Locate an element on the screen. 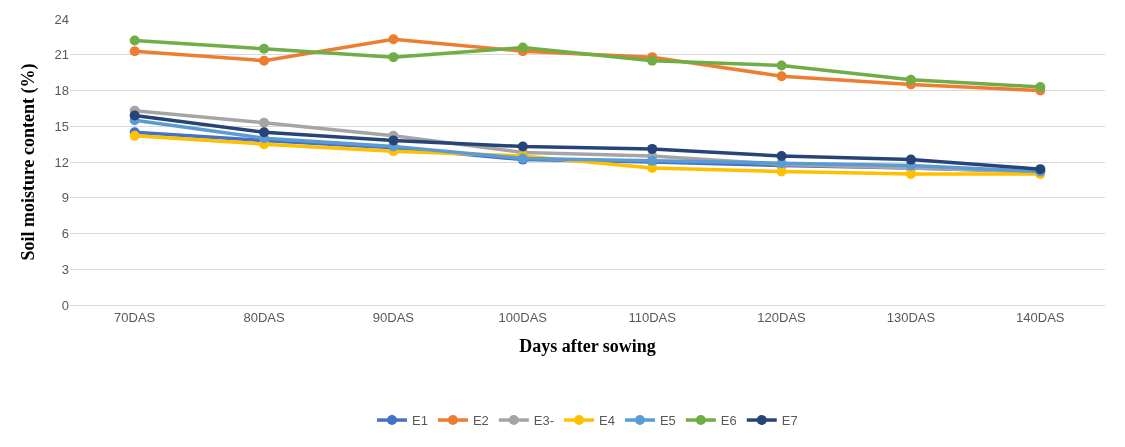  y-tick-label: 18 is located at coordinates (61, 91).